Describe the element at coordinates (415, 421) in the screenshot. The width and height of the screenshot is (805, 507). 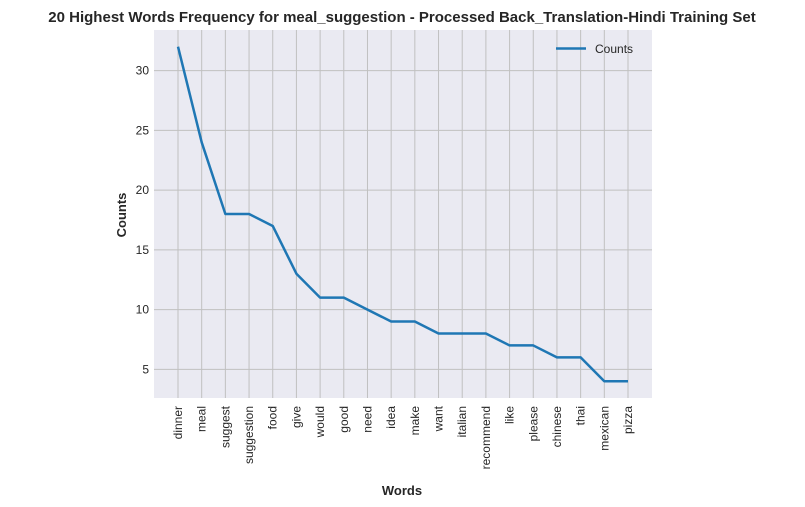
I see `x-tick-label: make` at that location.